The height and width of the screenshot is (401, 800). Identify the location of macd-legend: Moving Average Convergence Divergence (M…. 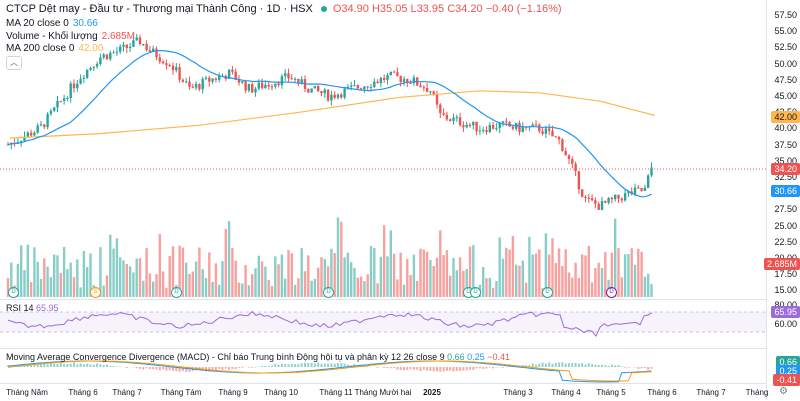
(258, 357).